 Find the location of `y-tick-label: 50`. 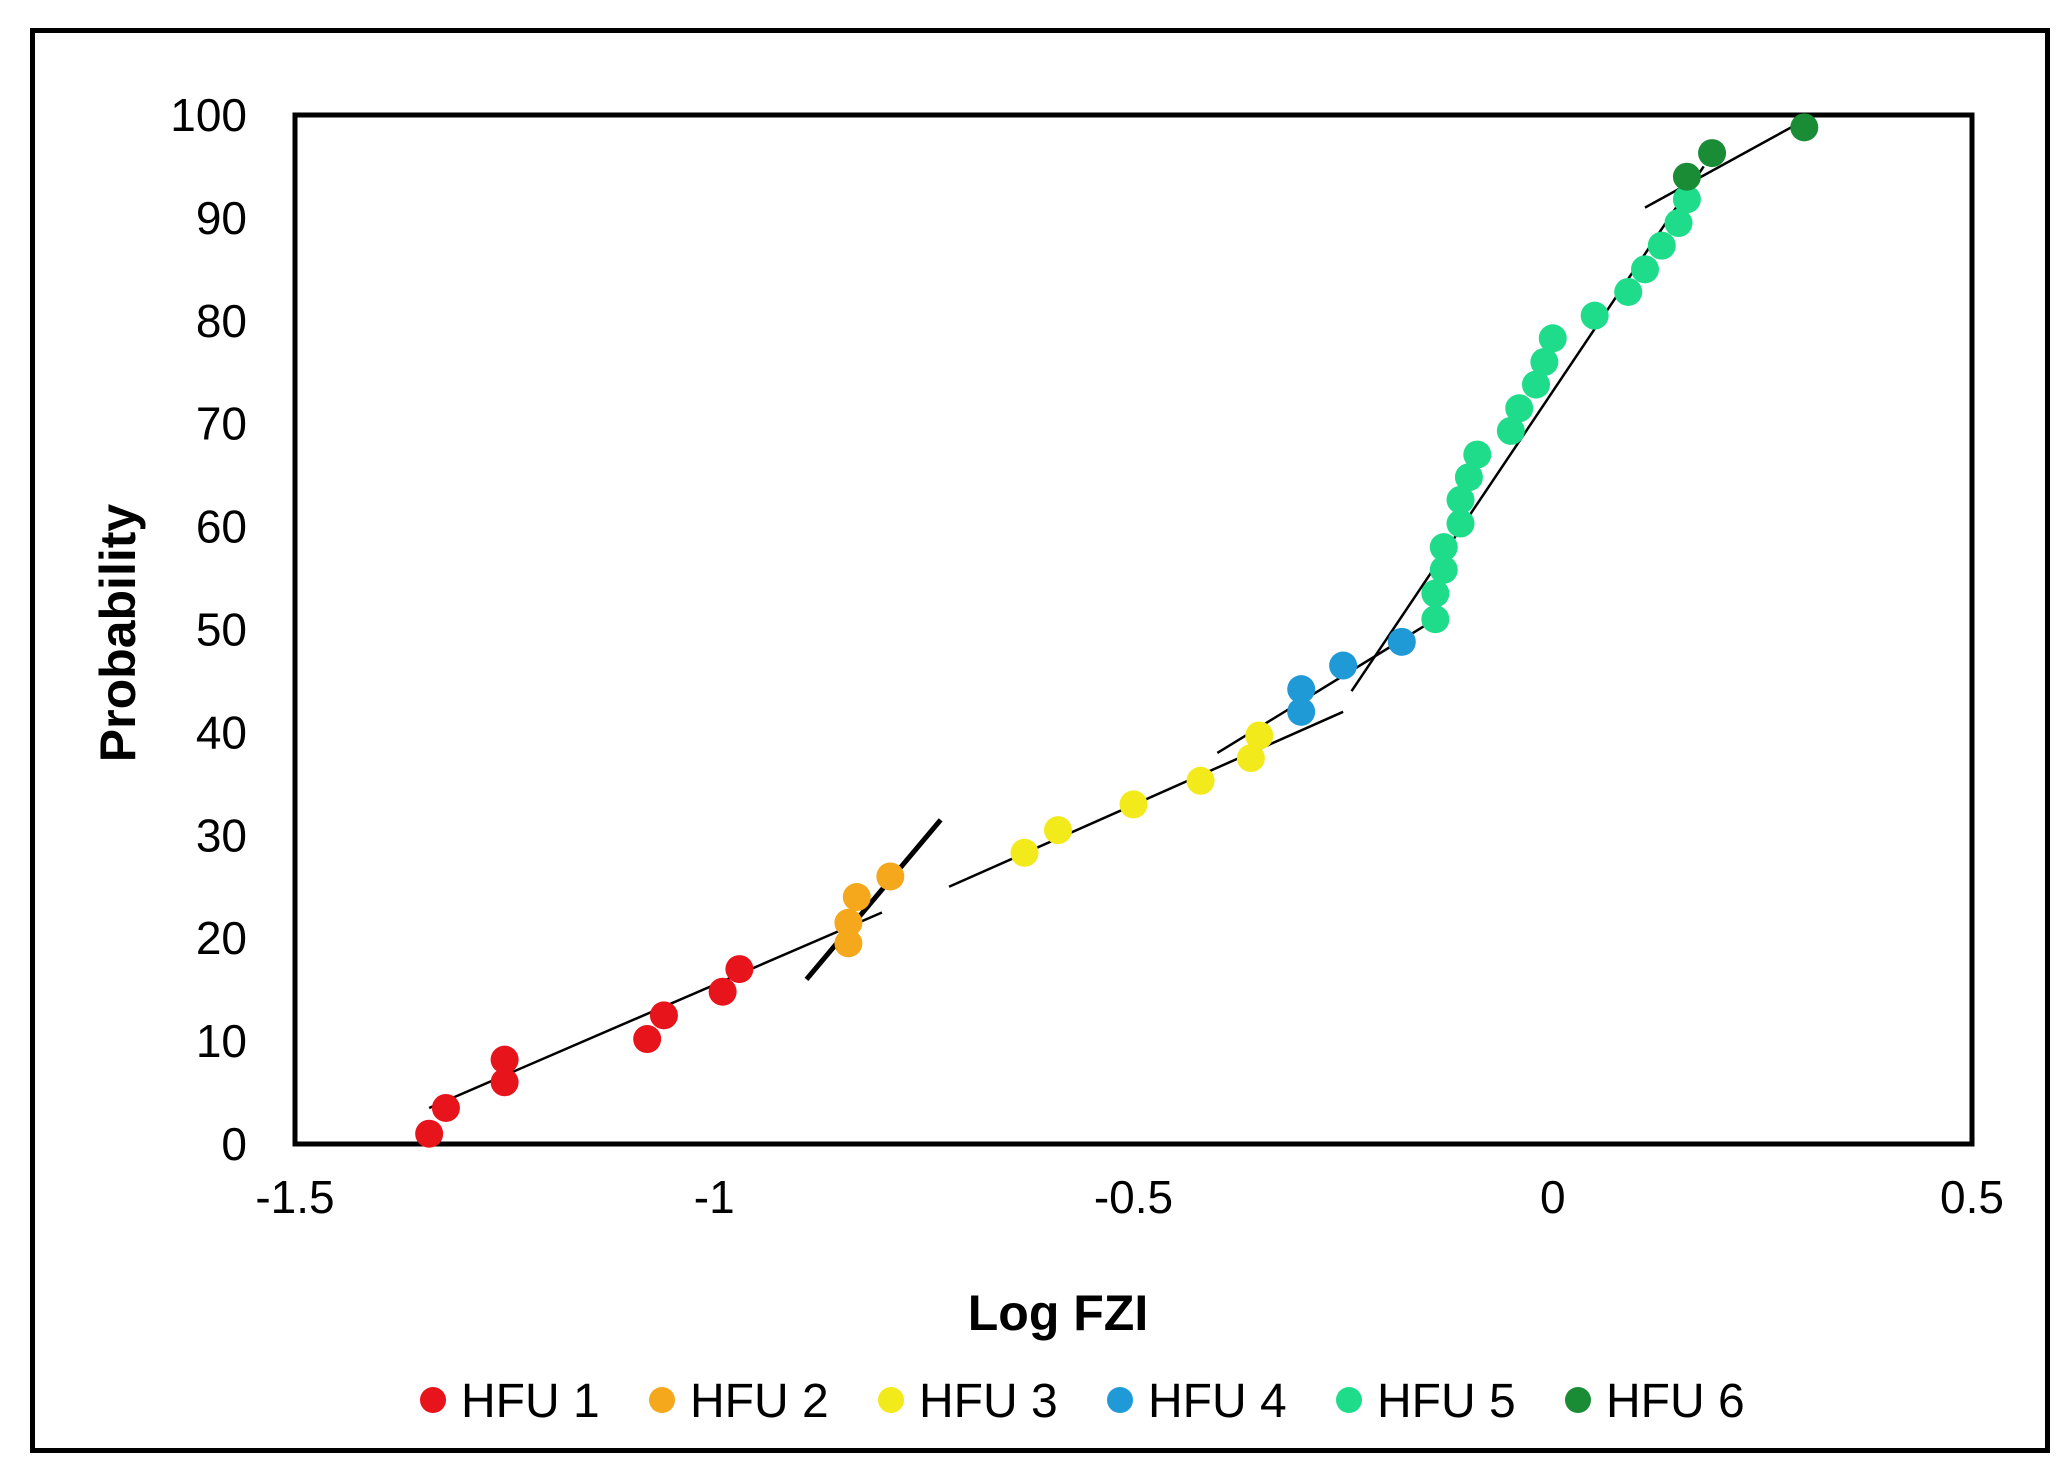

y-tick-label: 50 is located at coordinates (221, 630).